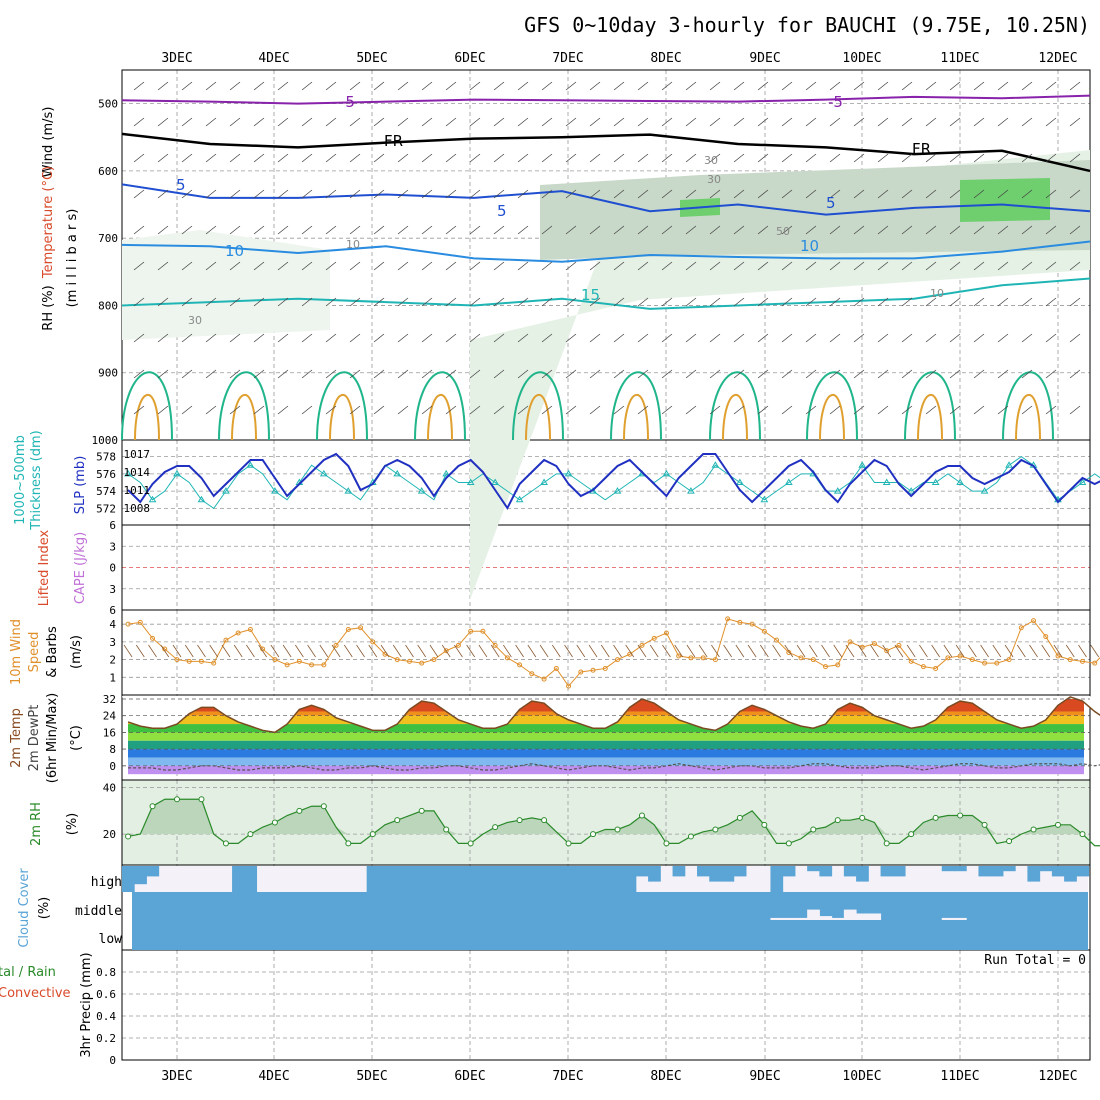 The width and height of the screenshot is (1100, 1100). What do you see at coordinates (112, 624) in the screenshot?
I see `wind-tick: 4` at bounding box center [112, 624].